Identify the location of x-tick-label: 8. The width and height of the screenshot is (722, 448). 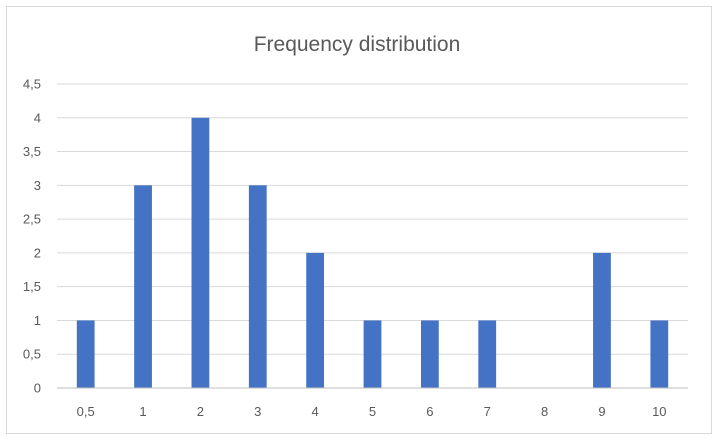
(544, 411).